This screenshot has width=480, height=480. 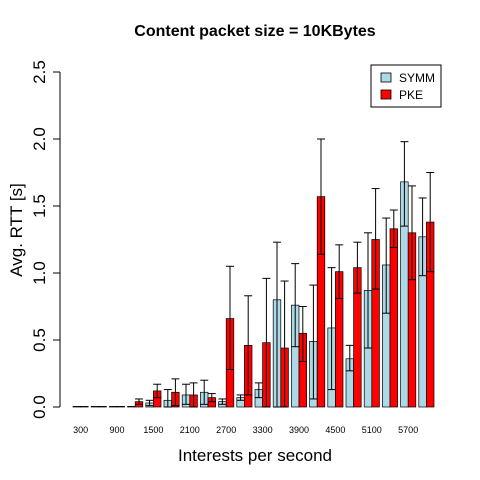 What do you see at coordinates (116, 430) in the screenshot?
I see `x-tick-label-900: 900` at bounding box center [116, 430].